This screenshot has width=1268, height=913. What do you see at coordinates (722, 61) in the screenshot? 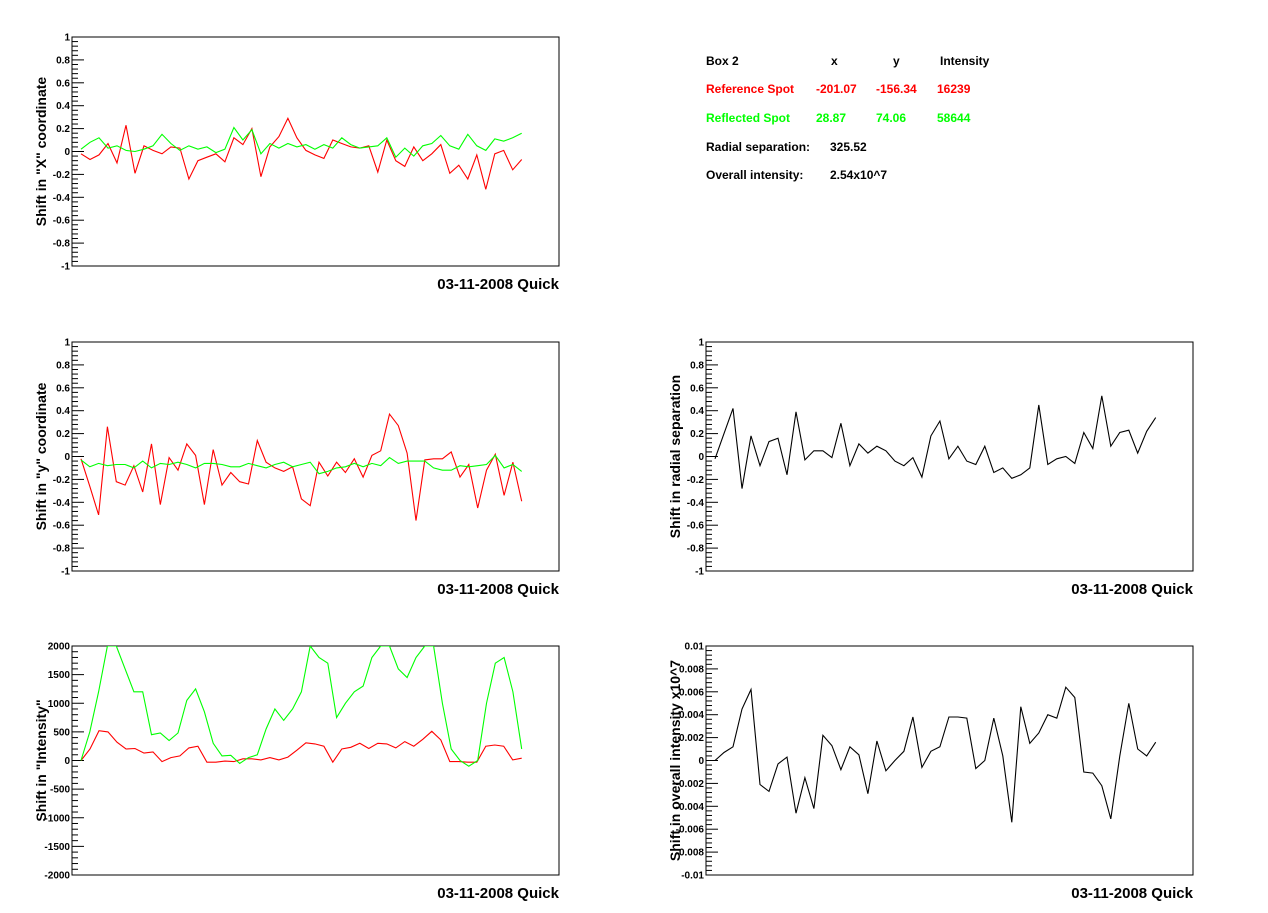
I see `info-title: Box 2` at bounding box center [722, 61].